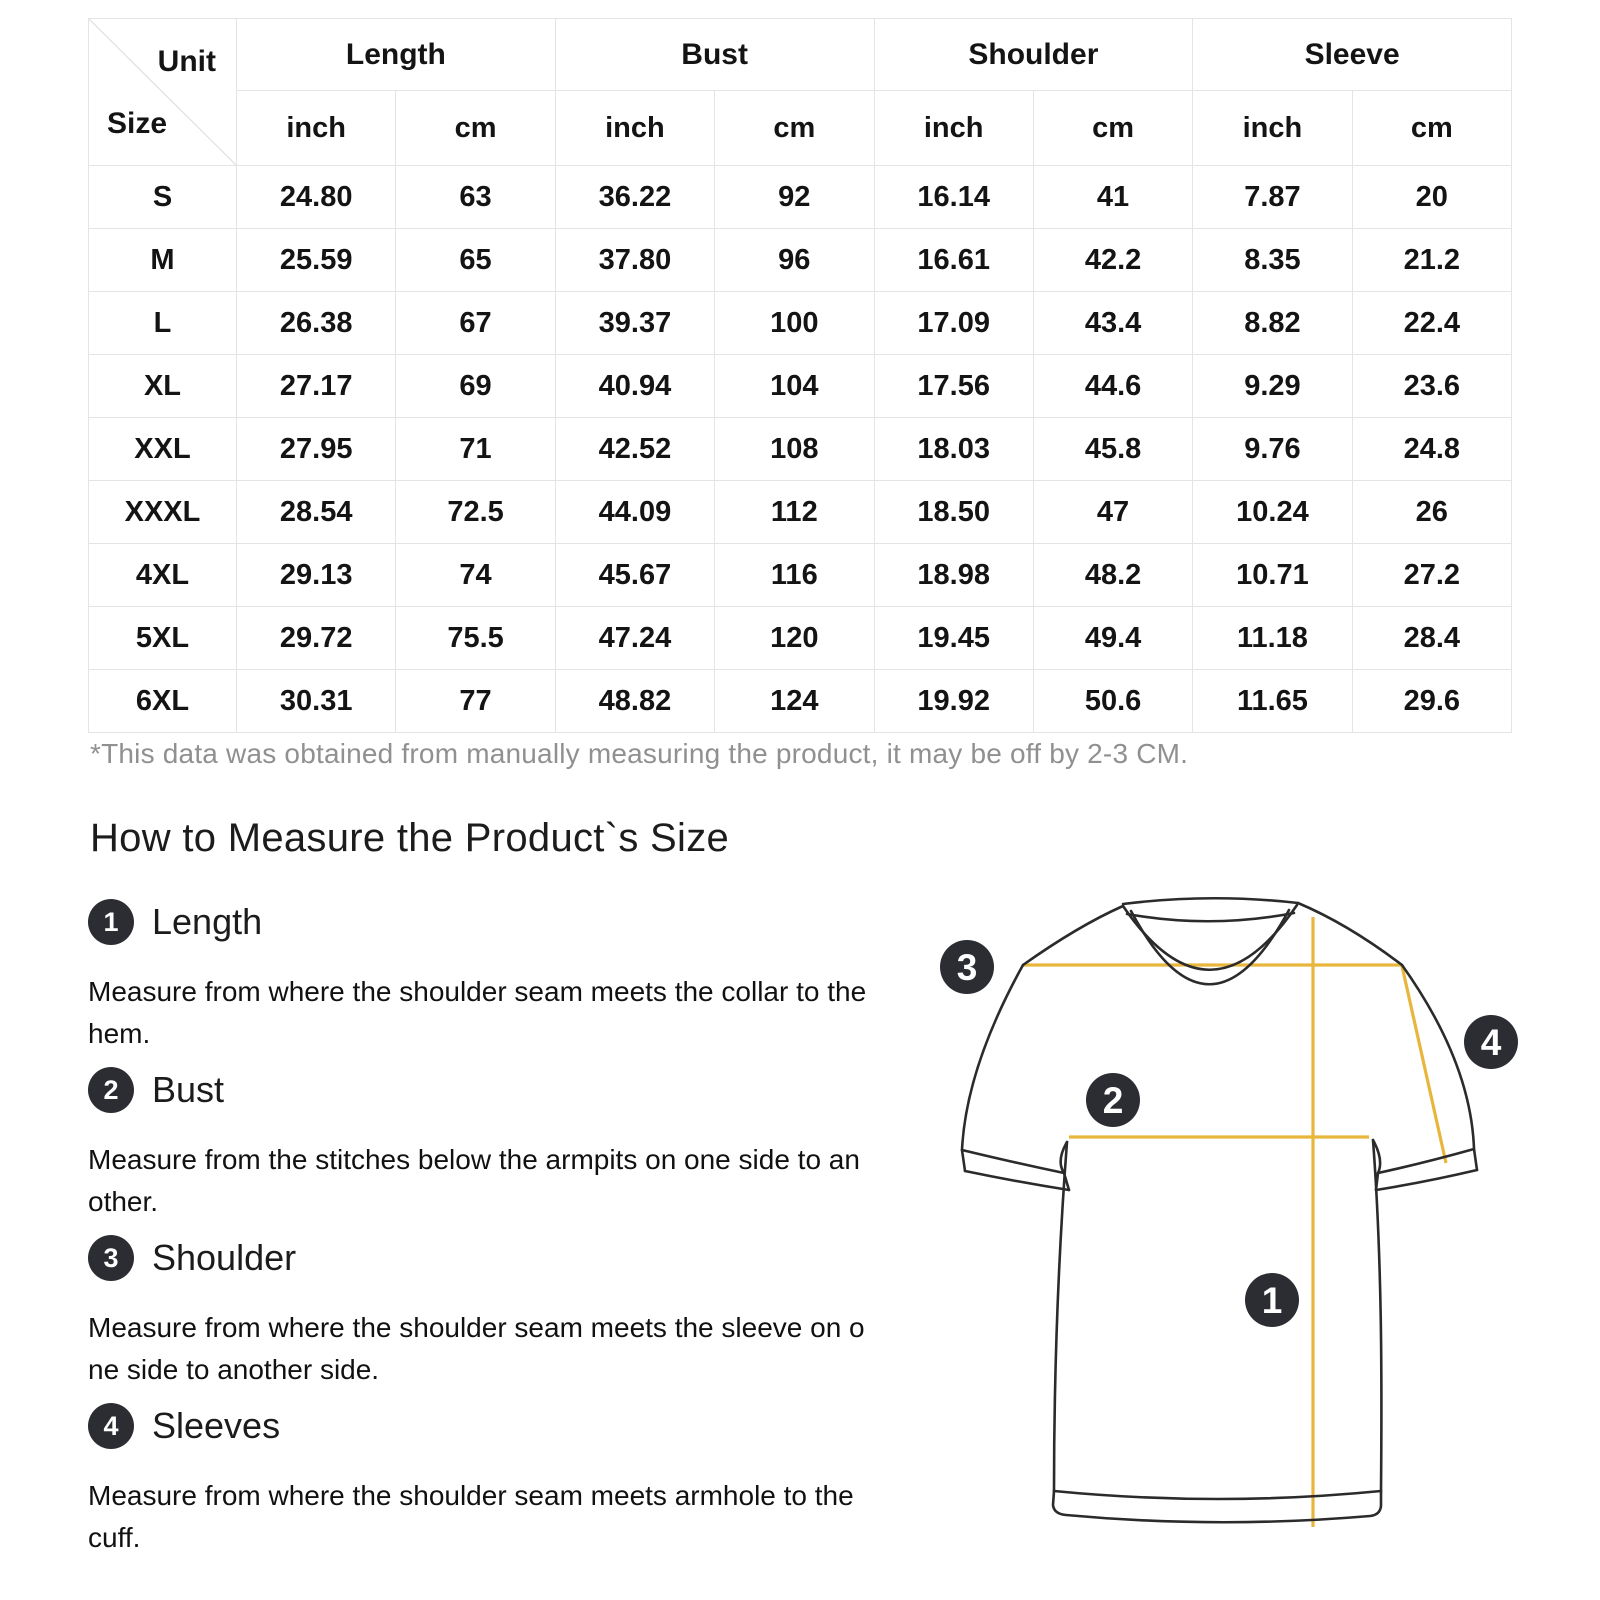 The image size is (1600, 1600). I want to click on measurement-cell: 10.71, so click(1272, 575).